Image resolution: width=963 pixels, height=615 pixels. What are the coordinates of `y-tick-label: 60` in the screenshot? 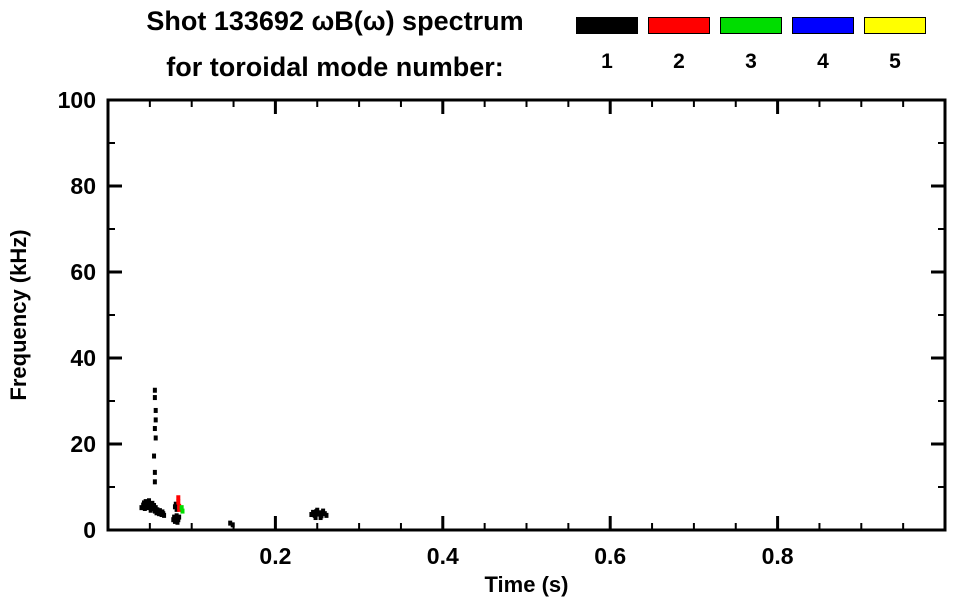 It's located at (83, 272).